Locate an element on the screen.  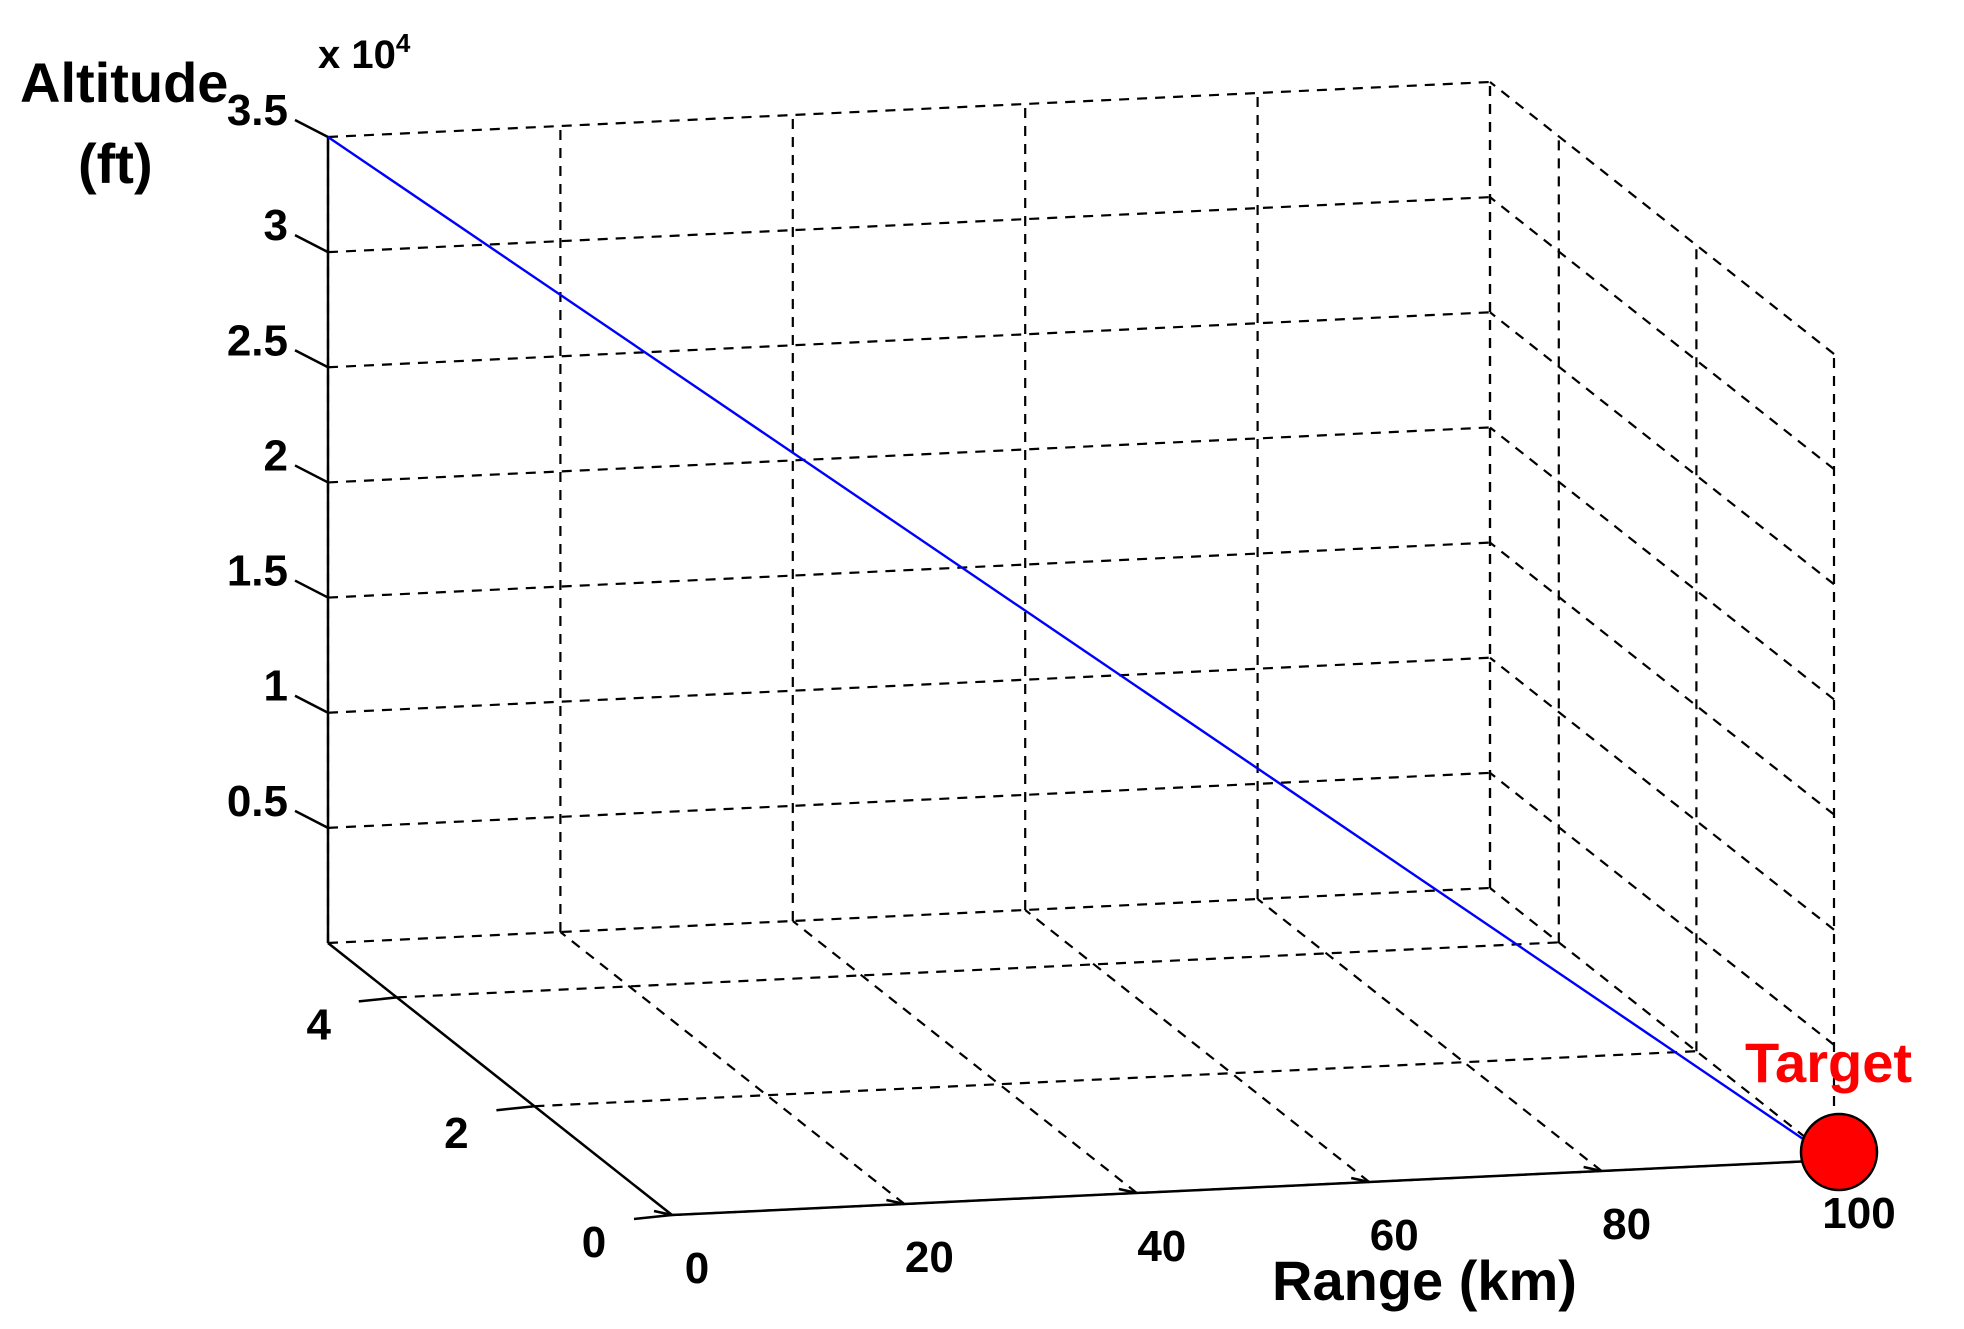
axis-multiplier-base: x 10 is located at coordinates (357, 55).